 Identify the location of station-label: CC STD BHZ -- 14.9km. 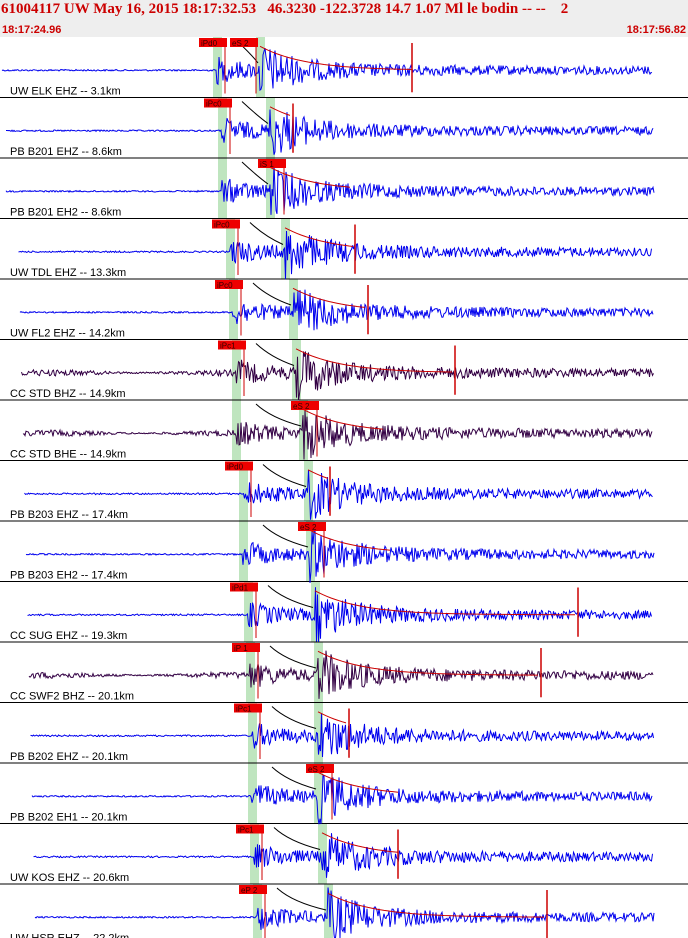
(68, 394).